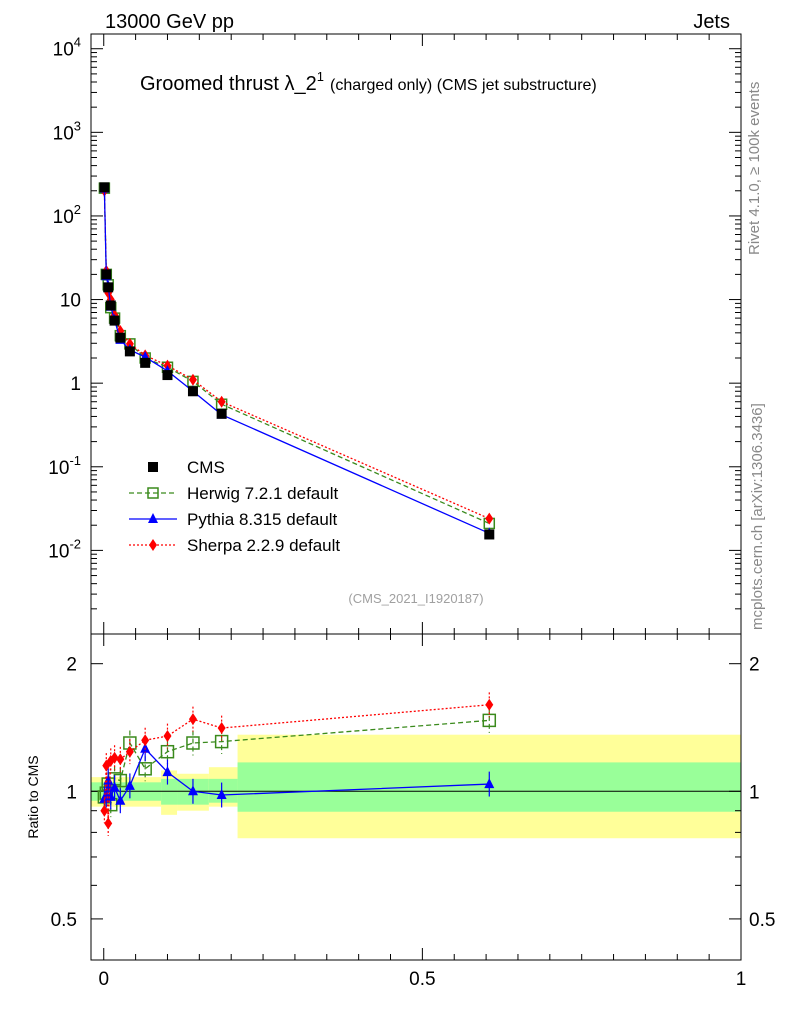  What do you see at coordinates (33, 796) in the screenshot?
I see `ratio-axis-label: Ratio to CMS` at bounding box center [33, 796].